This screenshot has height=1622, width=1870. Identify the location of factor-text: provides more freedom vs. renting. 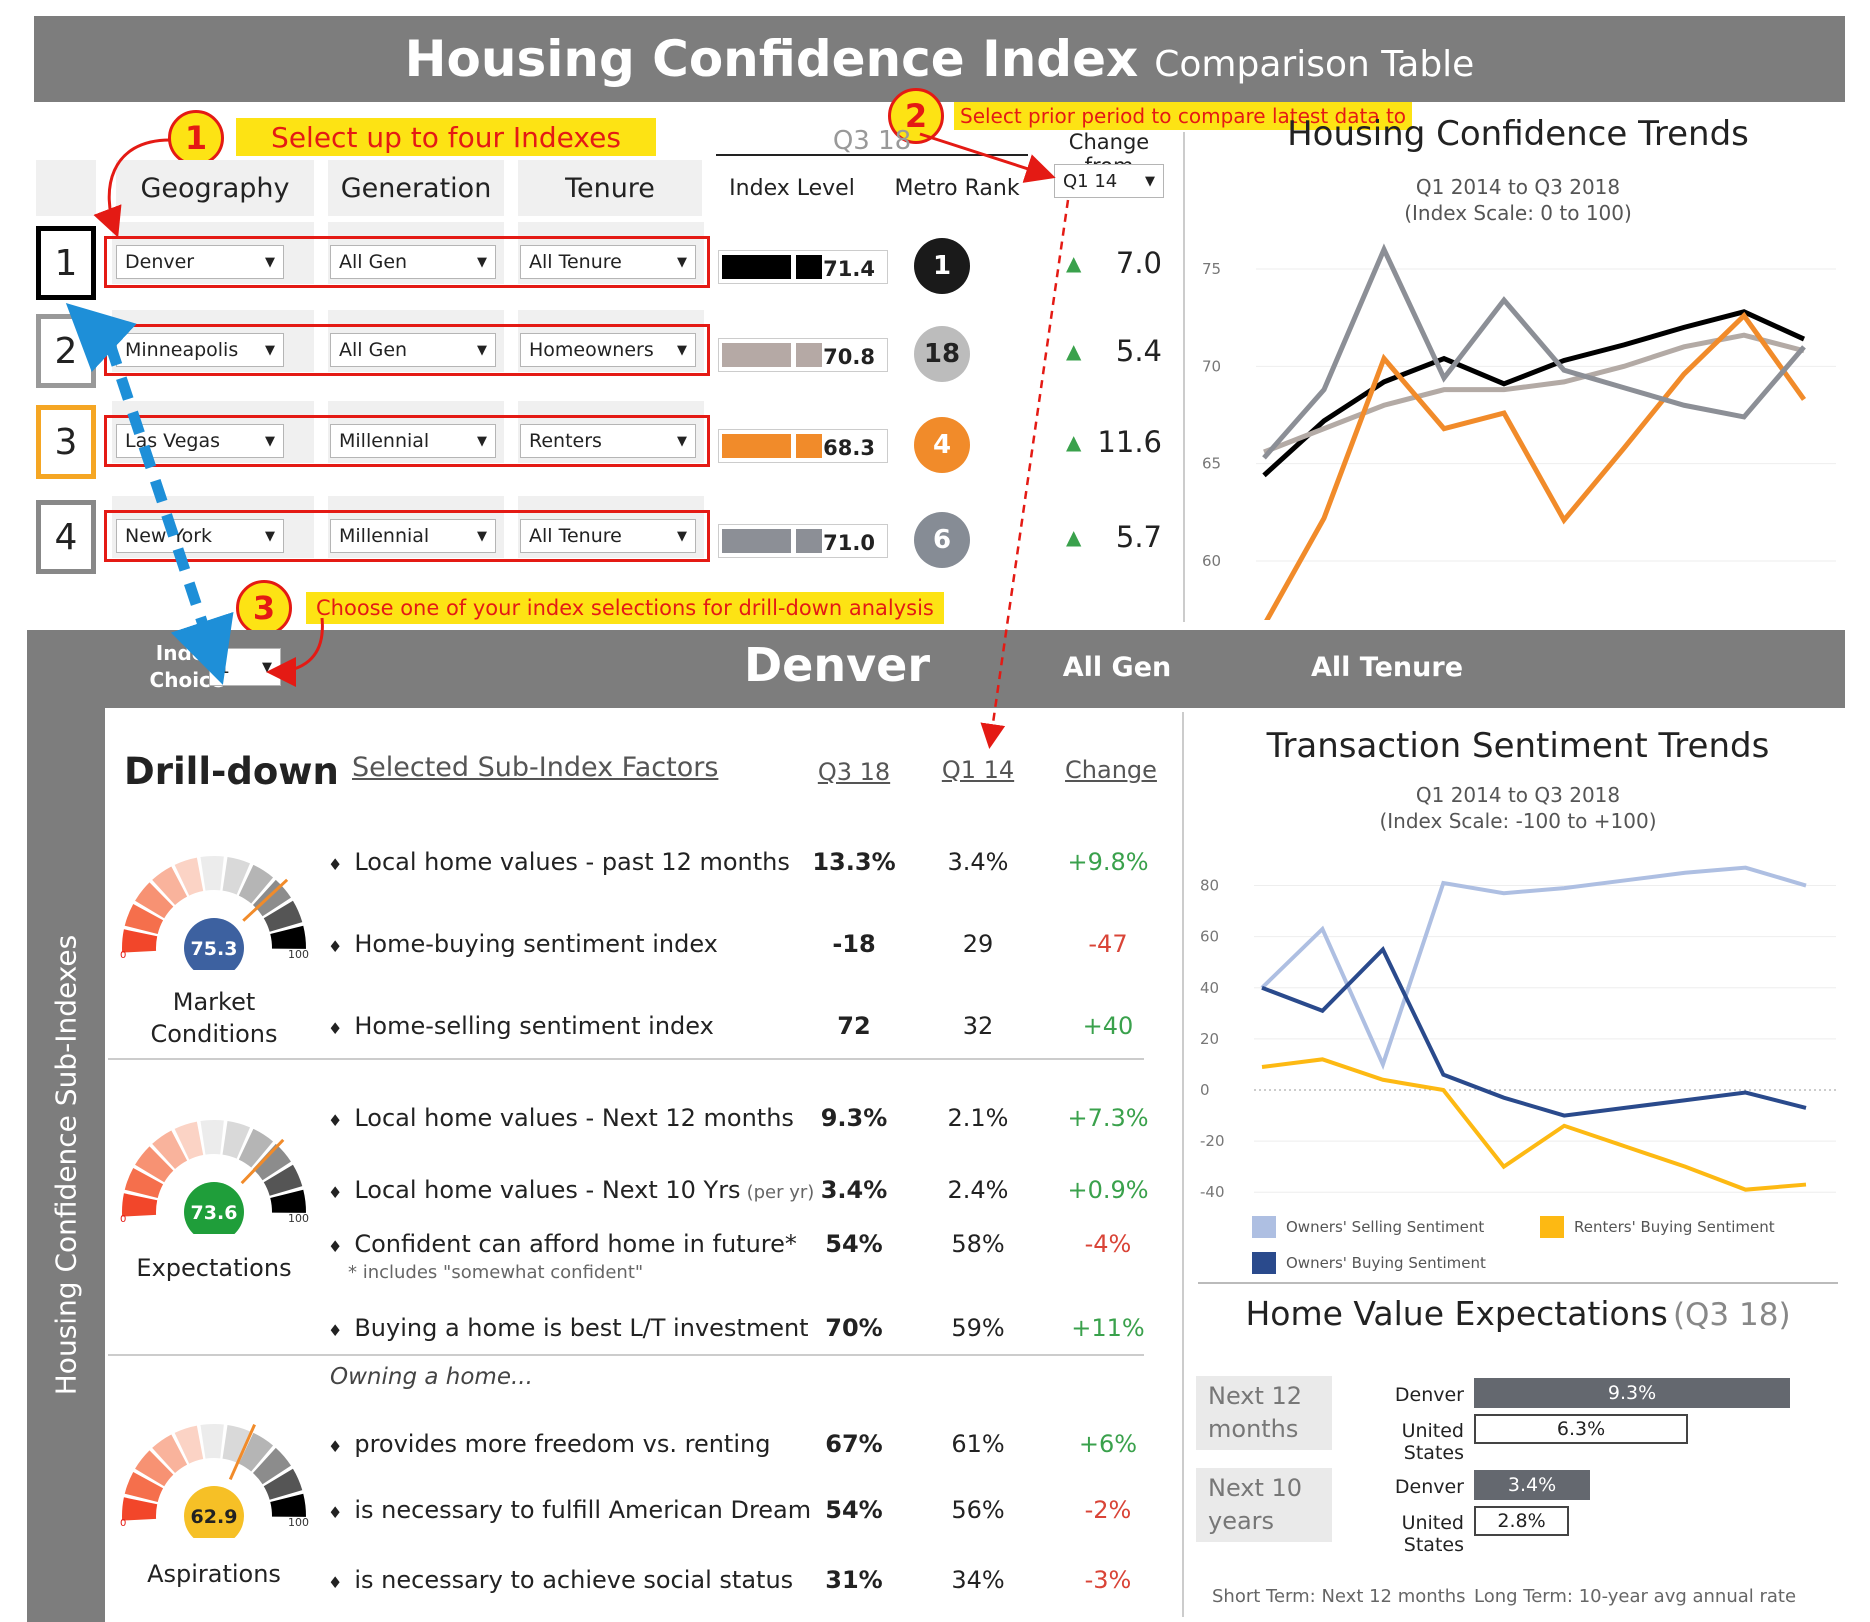
(562, 1444).